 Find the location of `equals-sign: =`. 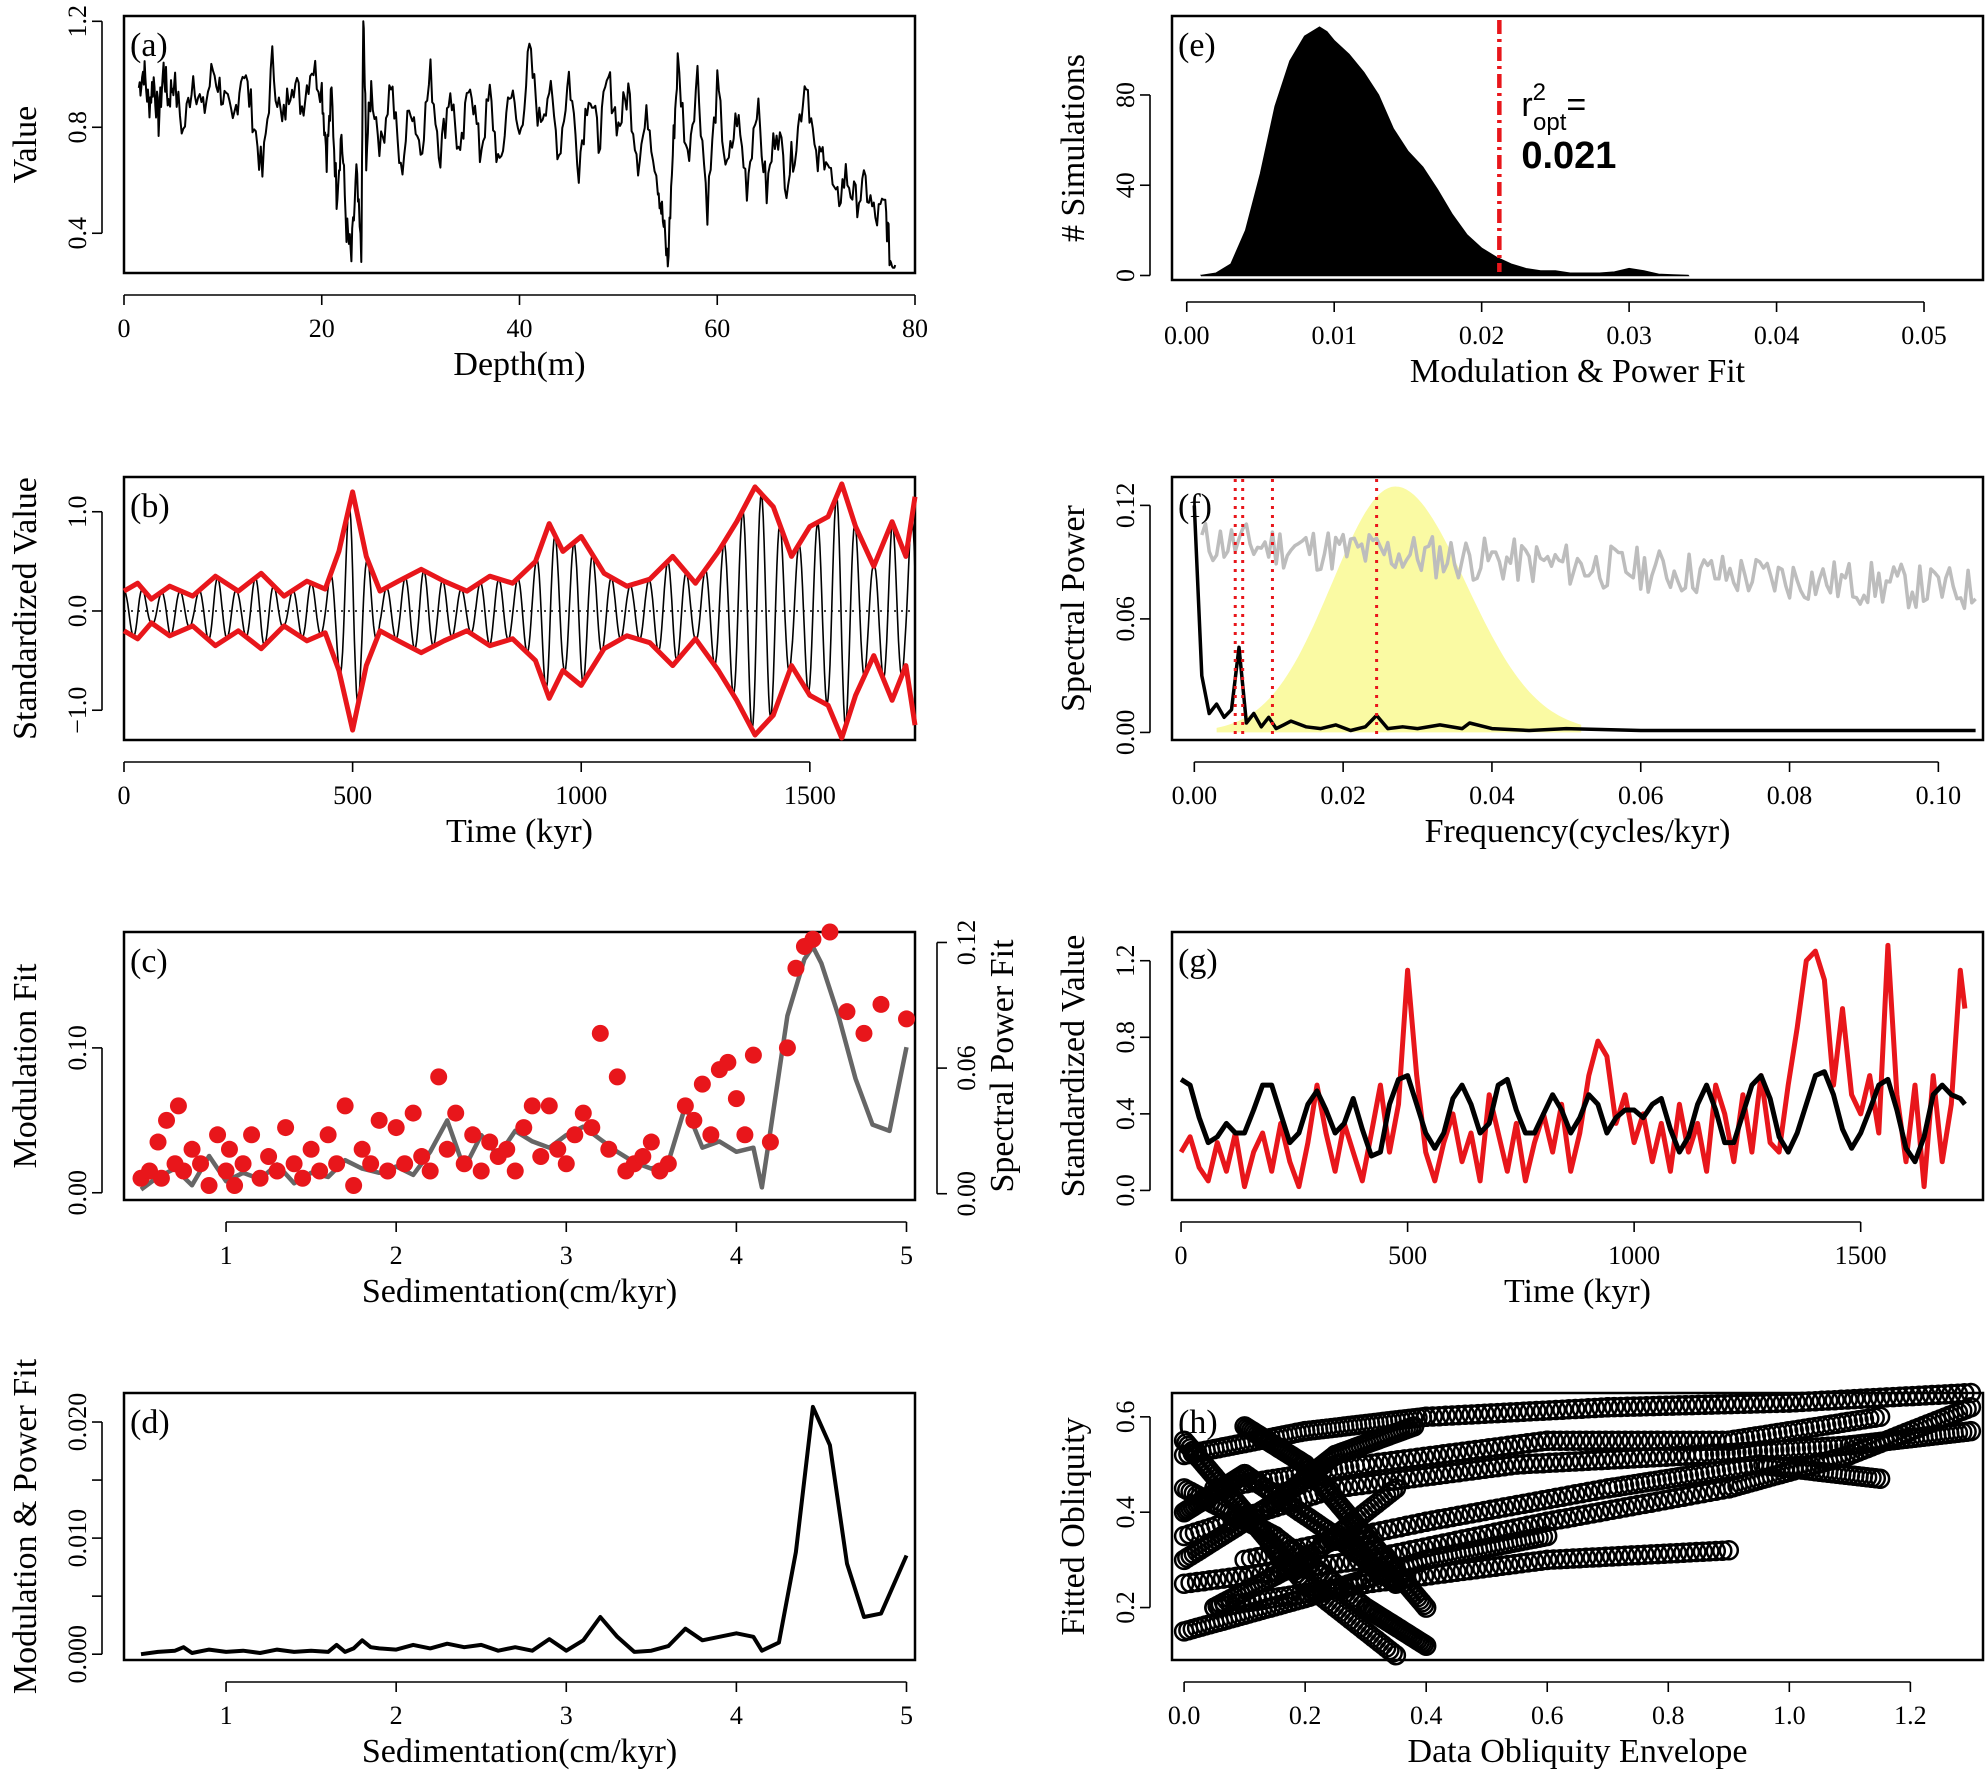

equals-sign: = is located at coordinates (1576, 105).